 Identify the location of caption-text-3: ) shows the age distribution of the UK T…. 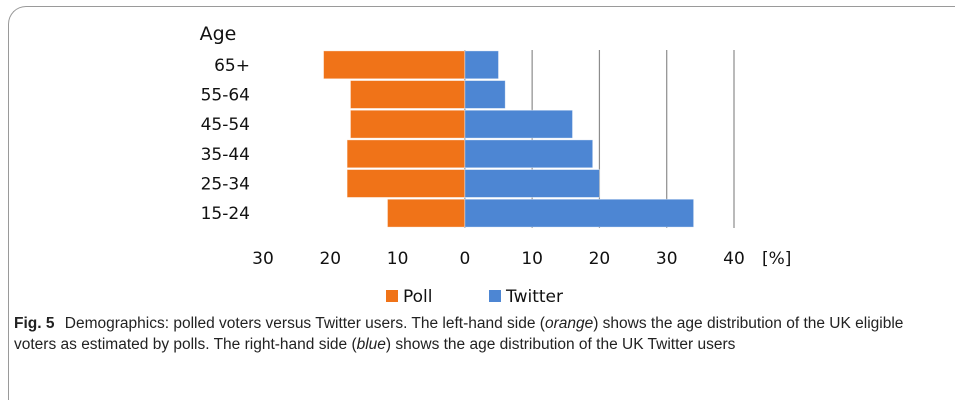
(560, 344).